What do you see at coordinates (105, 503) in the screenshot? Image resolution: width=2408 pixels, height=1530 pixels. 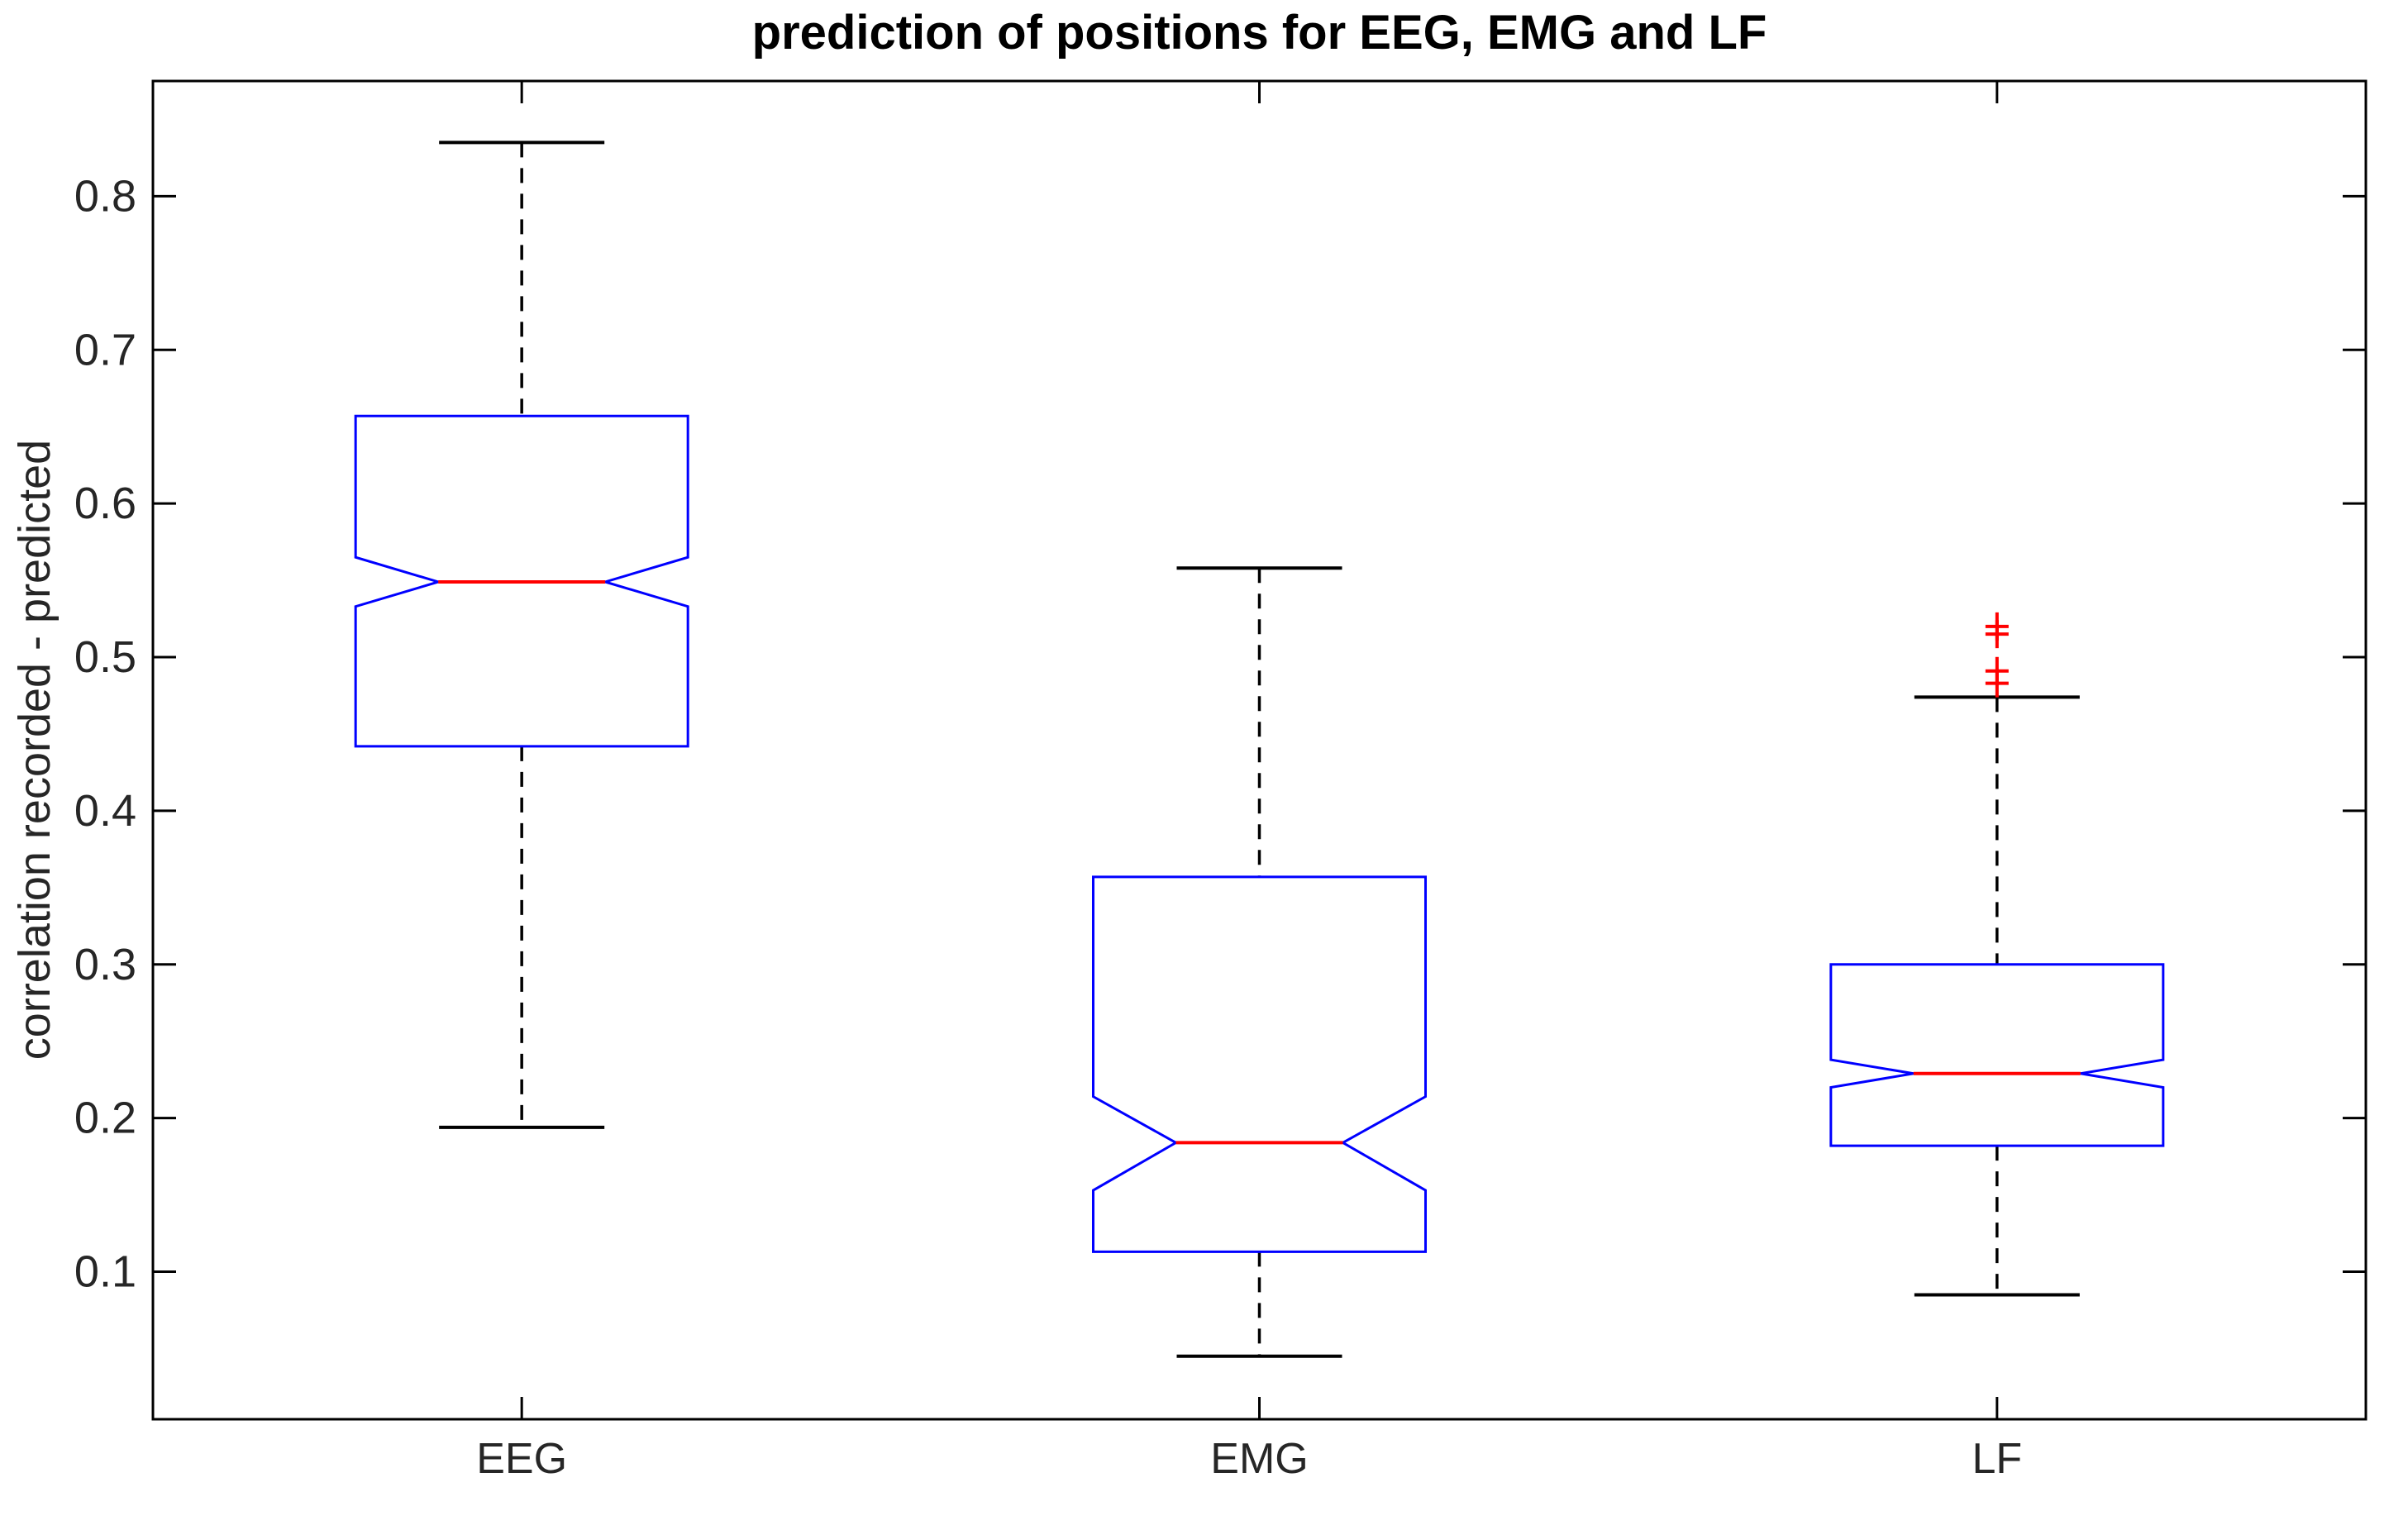 I see `y-tick-label: 0.6` at bounding box center [105, 503].